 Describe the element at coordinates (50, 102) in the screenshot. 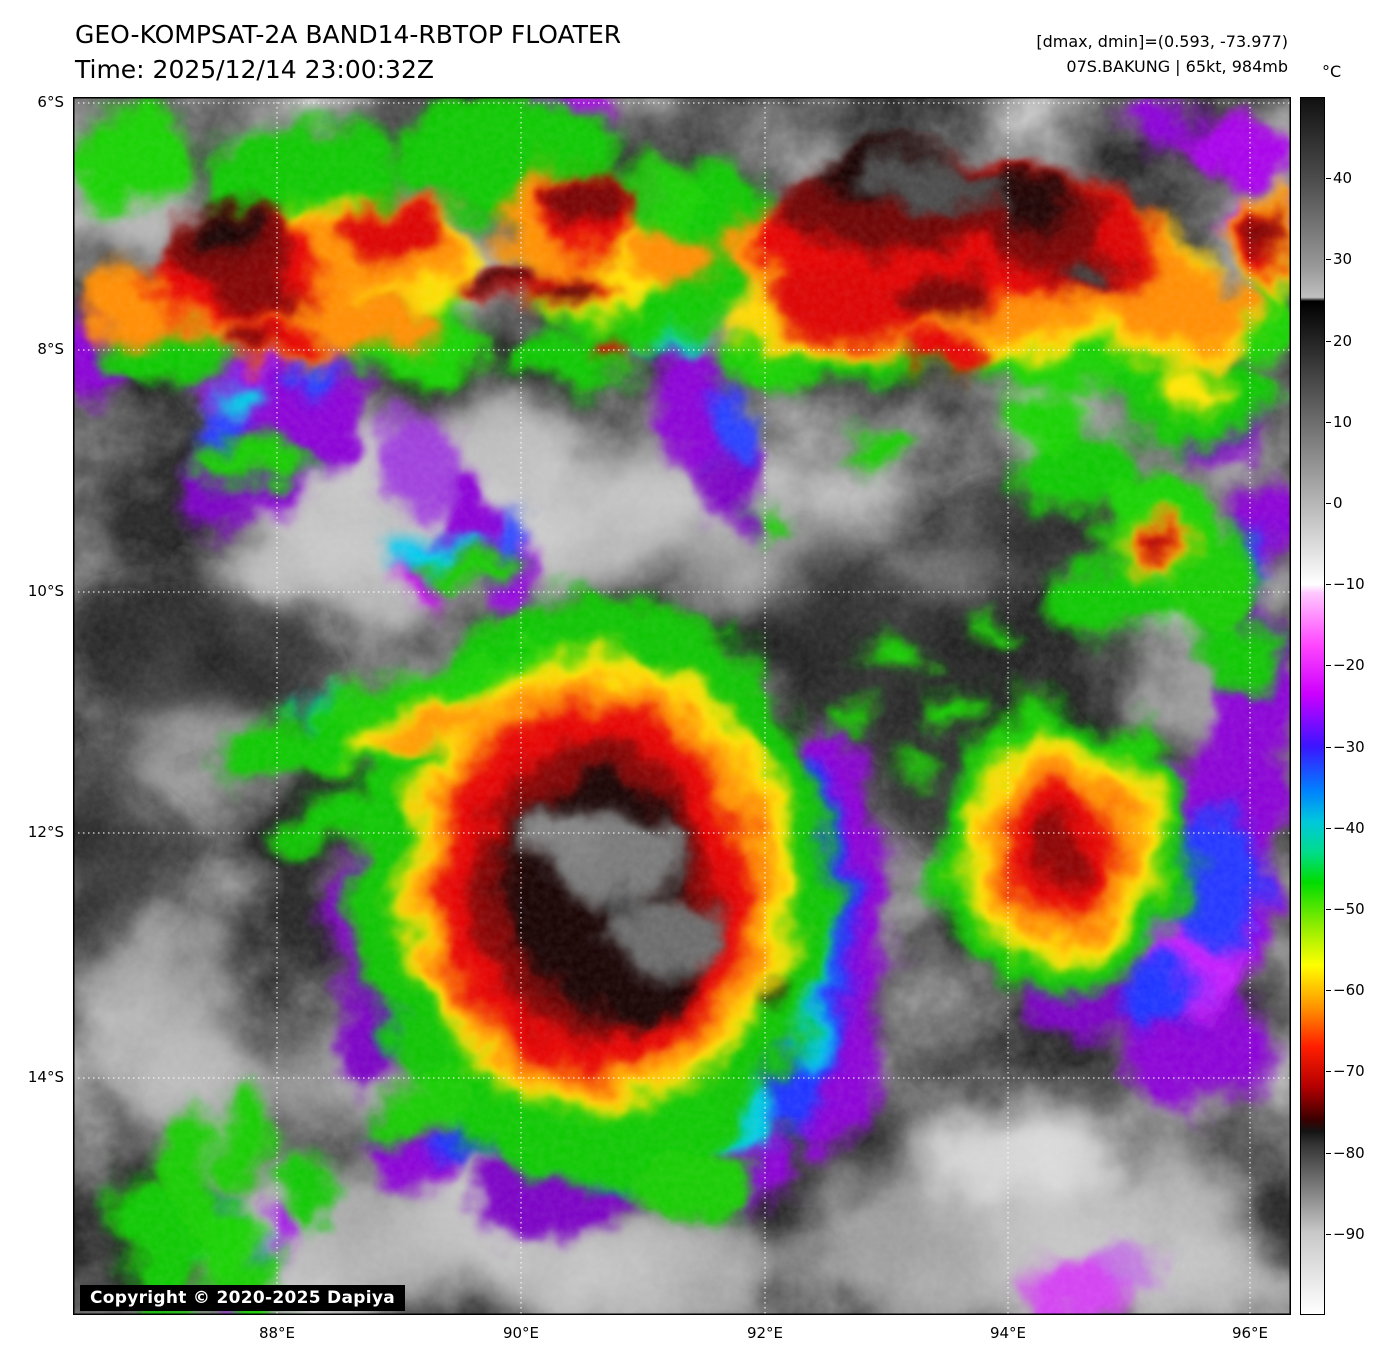

I see `lat-label-6s: 6°S` at that location.